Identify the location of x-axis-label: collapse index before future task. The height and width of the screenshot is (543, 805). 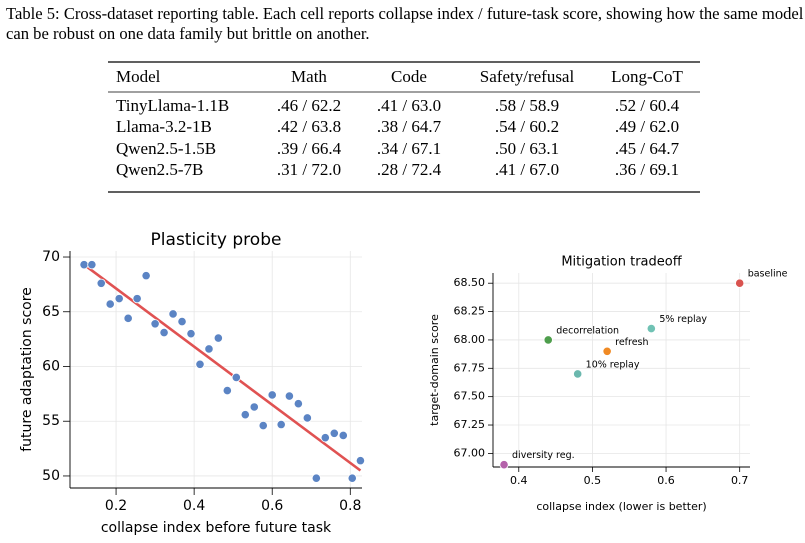
(216, 528).